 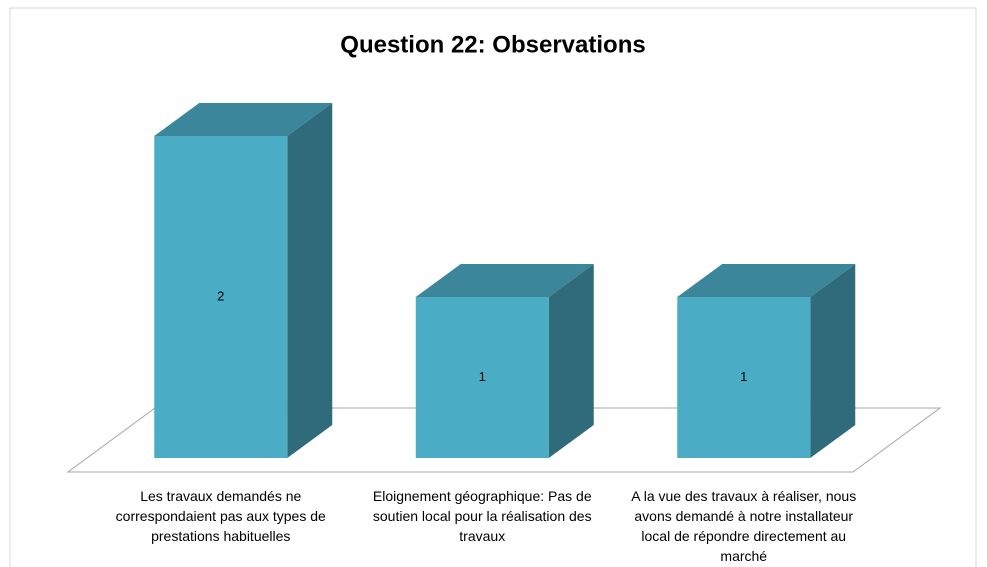 I want to click on chart-title: Question 22: Observations, so click(x=492, y=44).